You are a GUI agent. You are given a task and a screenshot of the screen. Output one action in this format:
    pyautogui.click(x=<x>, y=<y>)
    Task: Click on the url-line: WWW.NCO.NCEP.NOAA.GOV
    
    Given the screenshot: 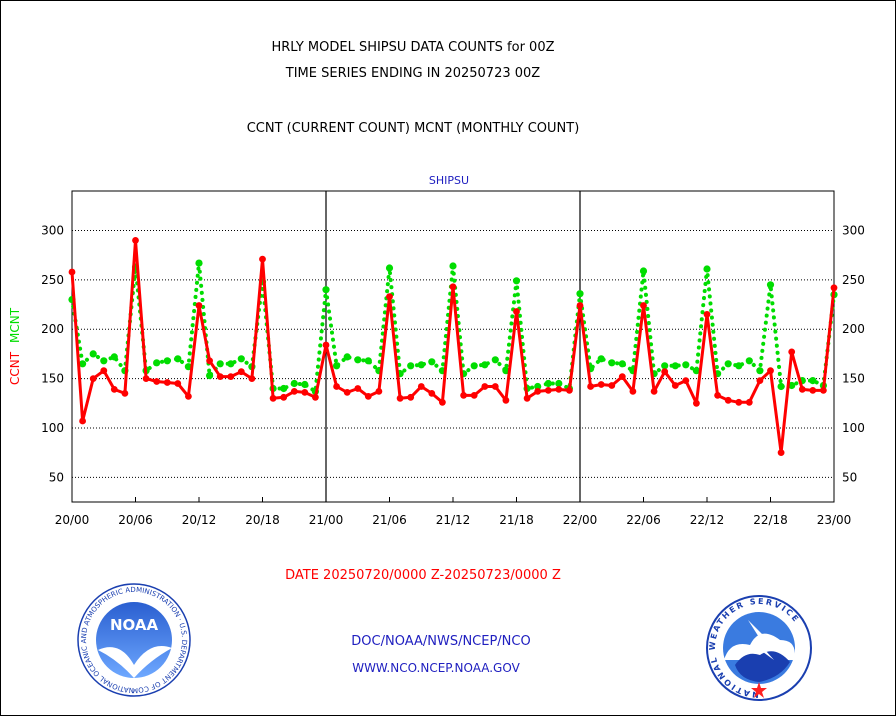 What is the action you would take?
    pyautogui.click(x=436, y=668)
    